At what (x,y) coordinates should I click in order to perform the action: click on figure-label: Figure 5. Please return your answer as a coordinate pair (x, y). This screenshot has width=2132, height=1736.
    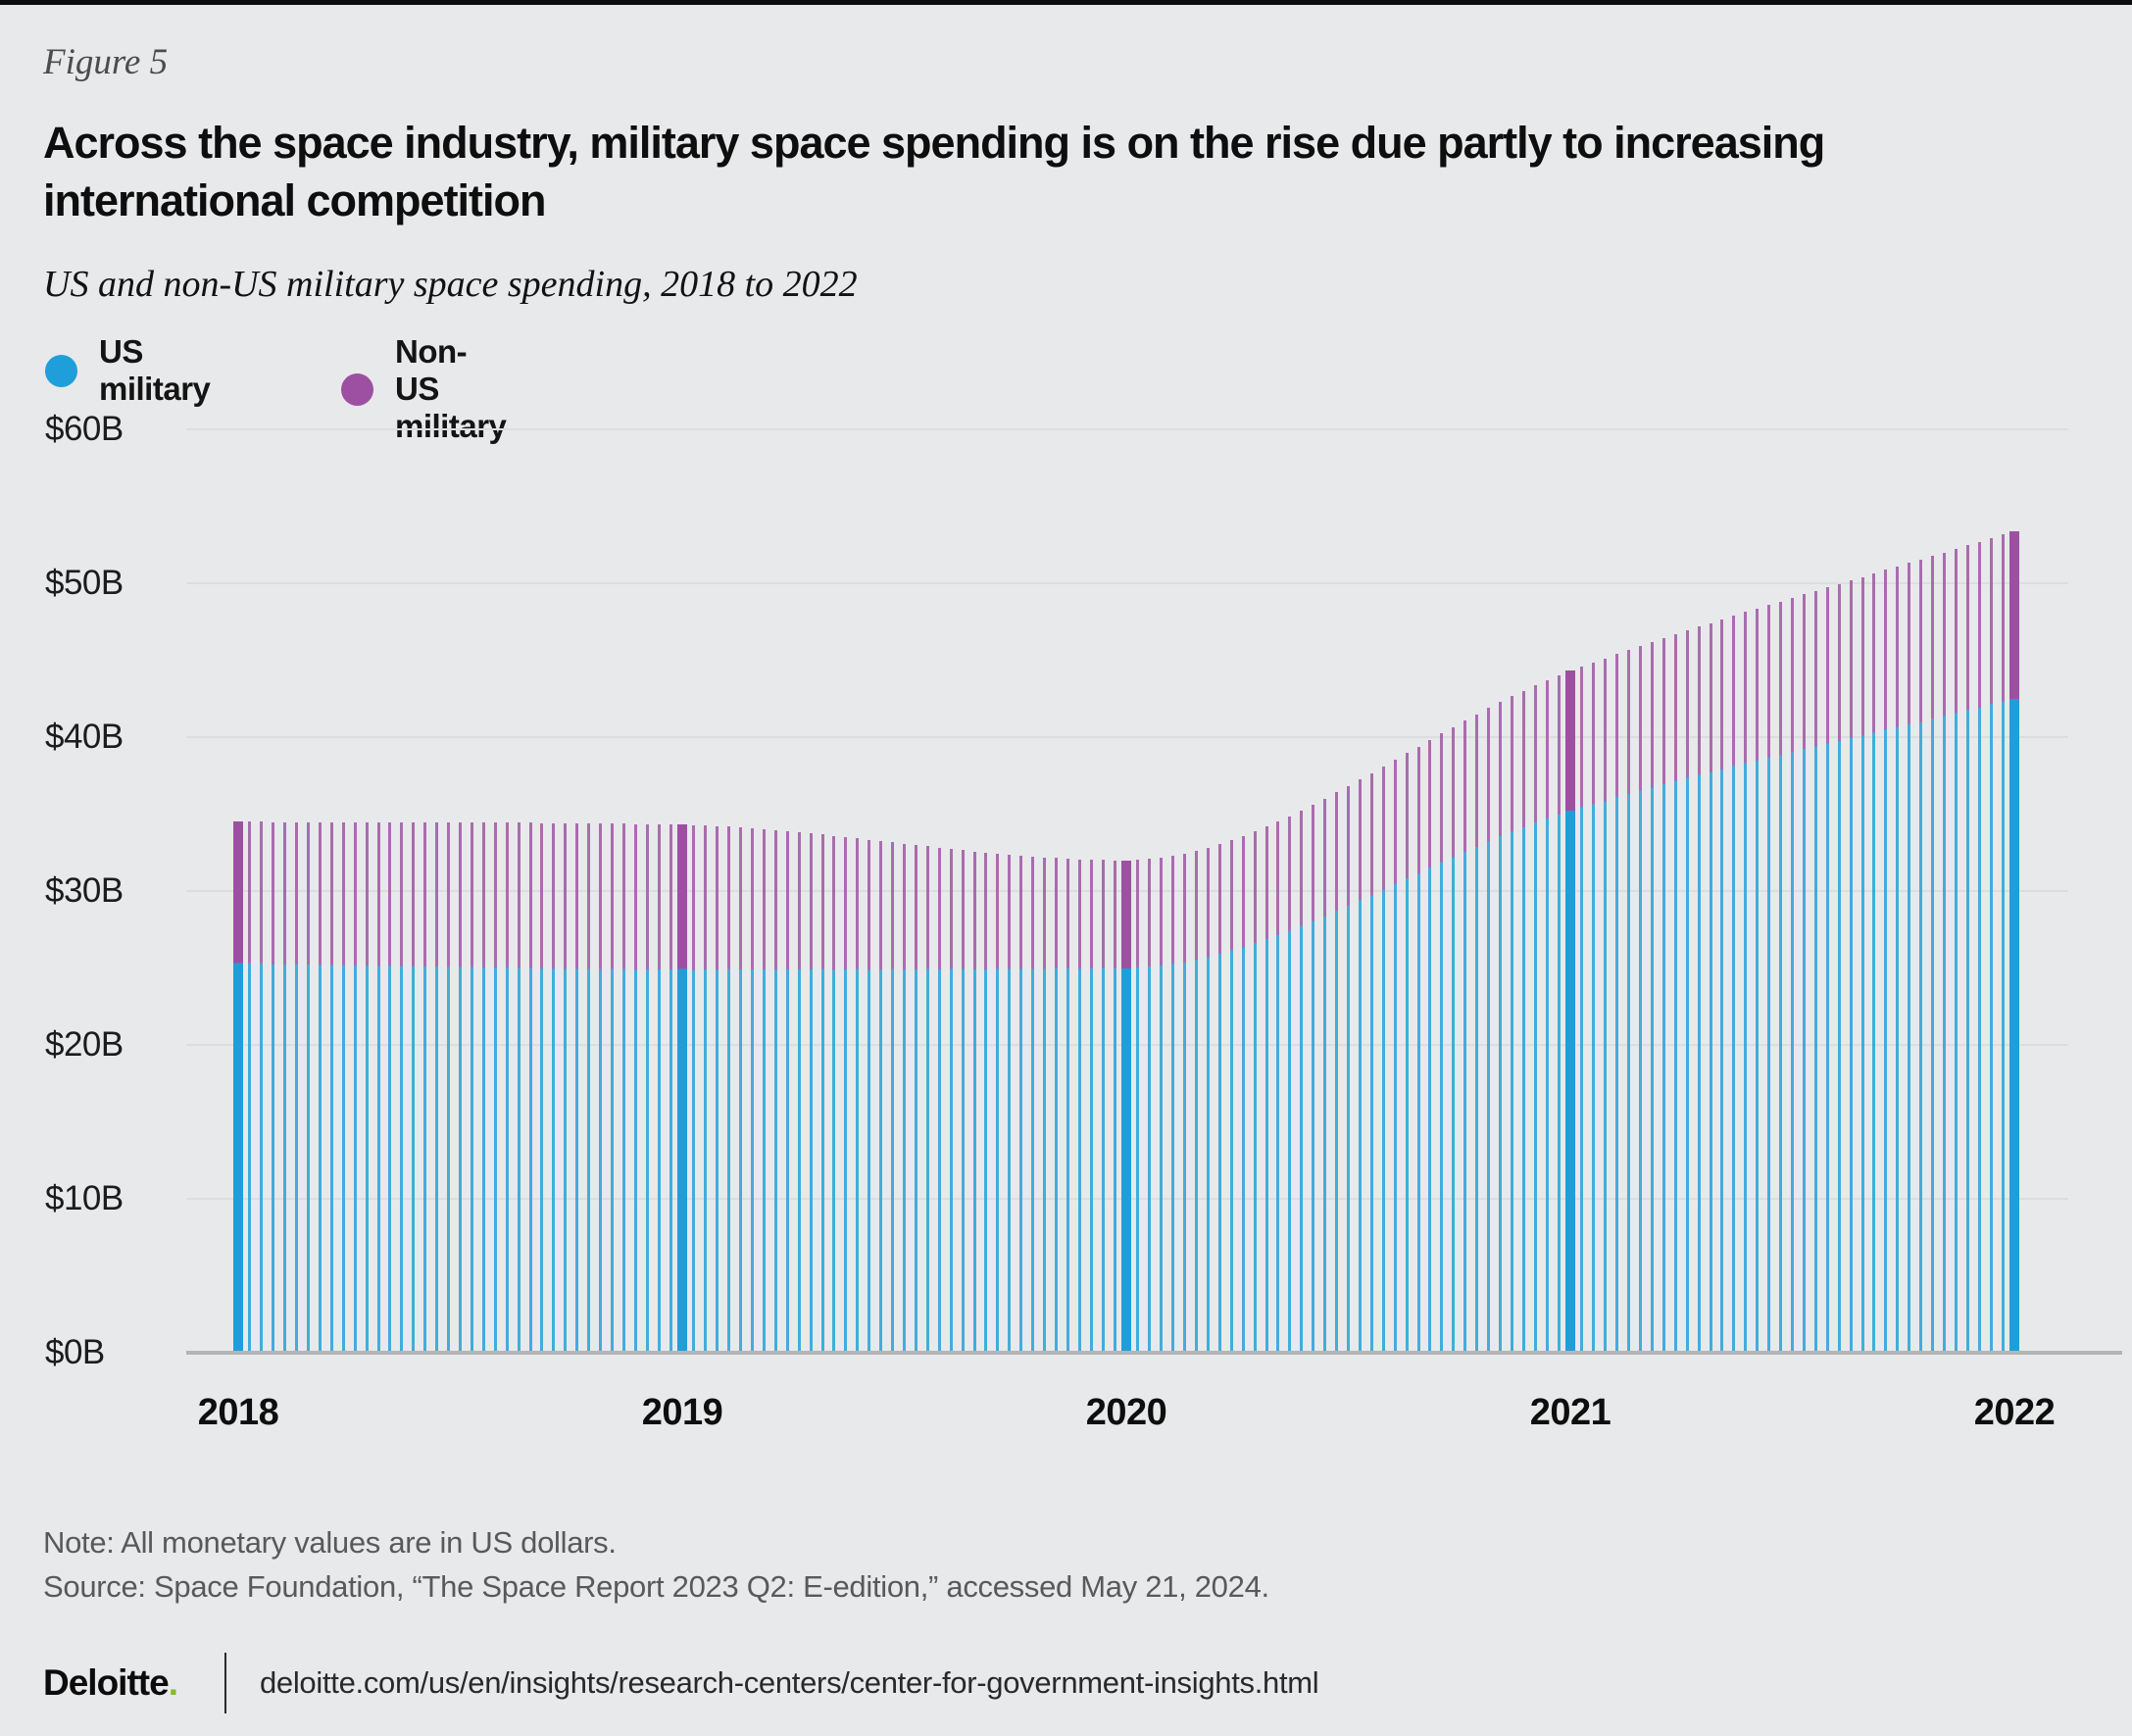
    Looking at the image, I should click on (106, 62).